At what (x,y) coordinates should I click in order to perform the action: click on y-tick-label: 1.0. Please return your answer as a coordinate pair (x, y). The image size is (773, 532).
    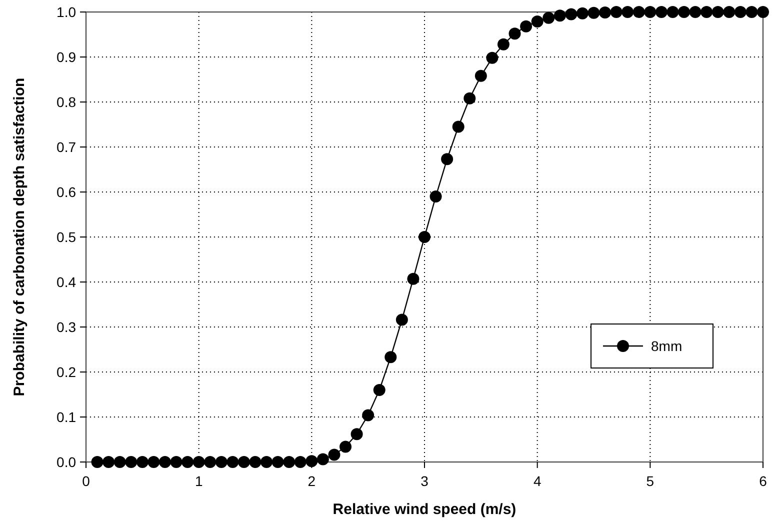
    Looking at the image, I should click on (66, 12).